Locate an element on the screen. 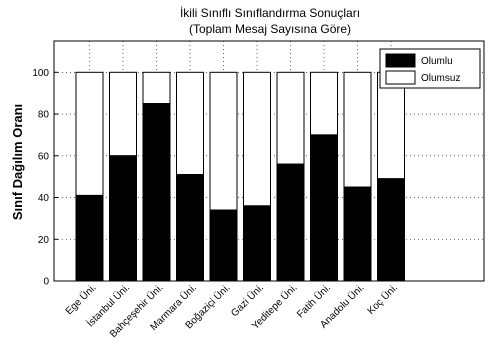 This screenshot has height=358, width=488. legend-swatch-olumsuz is located at coordinates (400, 77).